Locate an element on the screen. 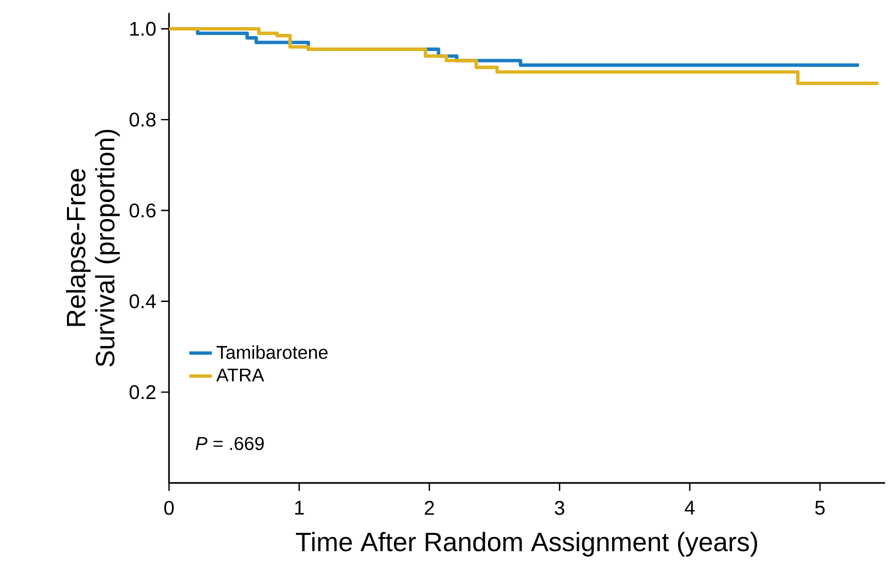 This screenshot has width=890, height=585. y-tick-label: 0.4 is located at coordinates (143, 301).